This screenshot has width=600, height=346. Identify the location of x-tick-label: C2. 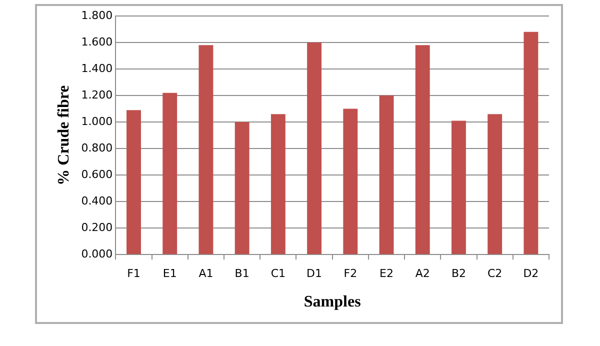
(494, 273).